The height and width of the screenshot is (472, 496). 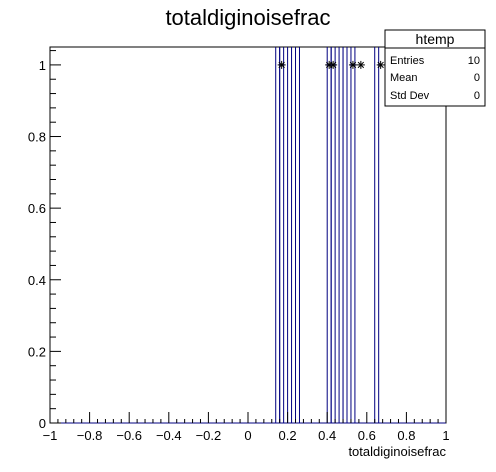 I want to click on x-tick-label: 1, so click(x=445, y=435).